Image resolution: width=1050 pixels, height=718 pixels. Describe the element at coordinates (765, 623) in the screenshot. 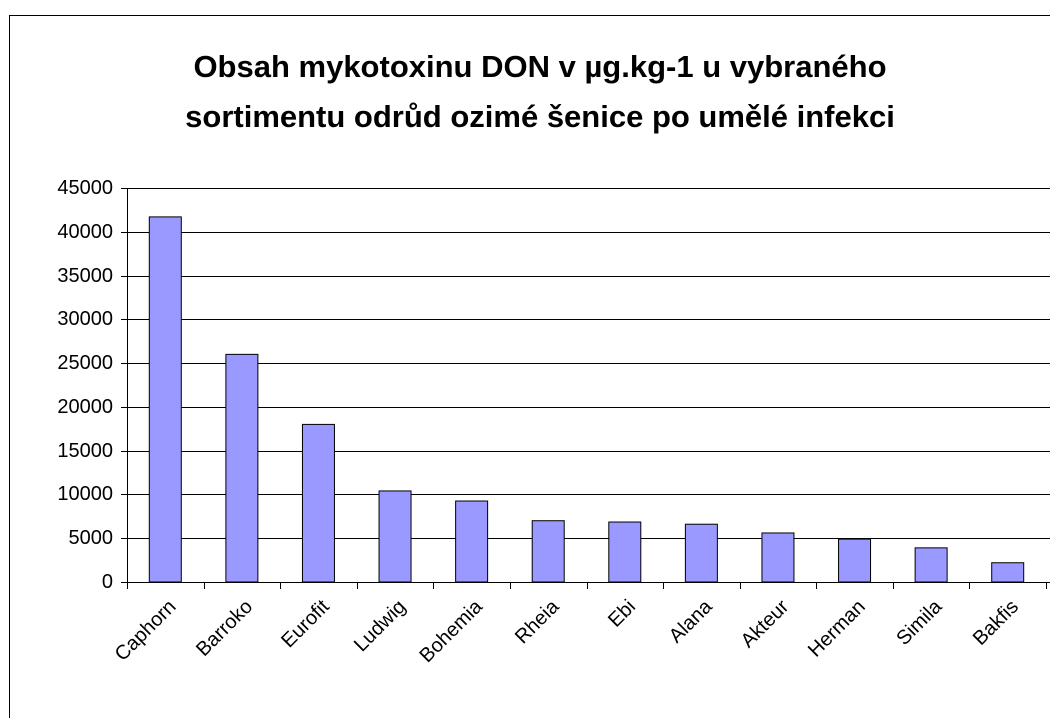

I see `x-tick-label: Akteur` at that location.